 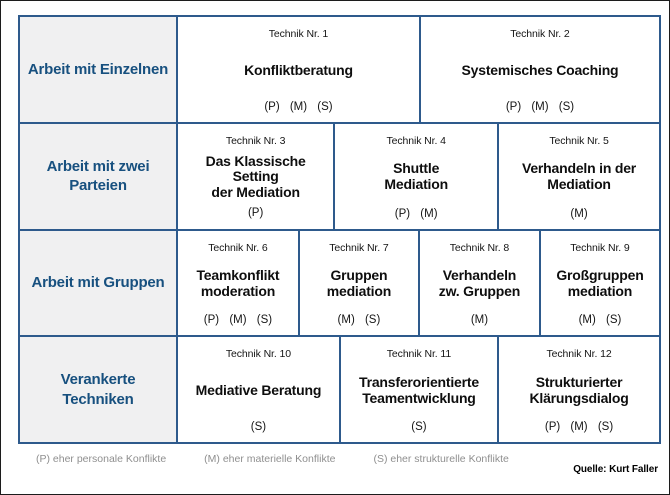 I want to click on tech-number: Technik Nr. 6, so click(x=238, y=247).